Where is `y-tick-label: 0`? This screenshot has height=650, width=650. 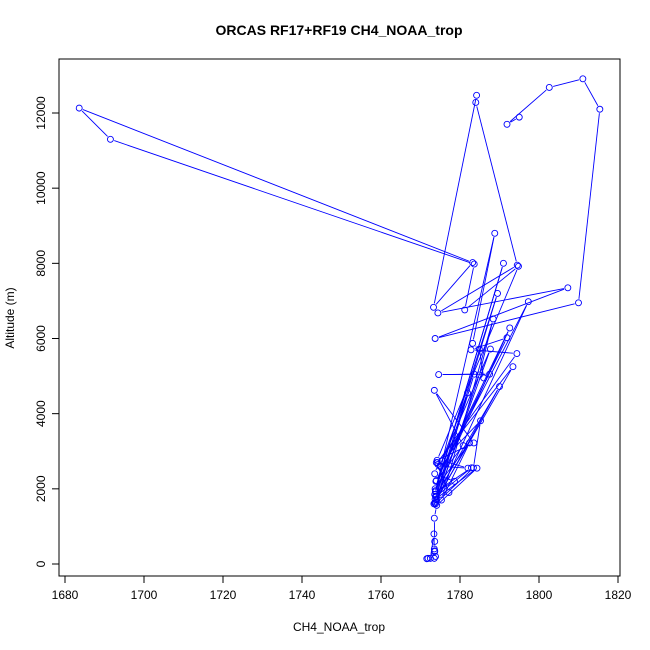 y-tick-label: 0 is located at coordinates (41, 563).